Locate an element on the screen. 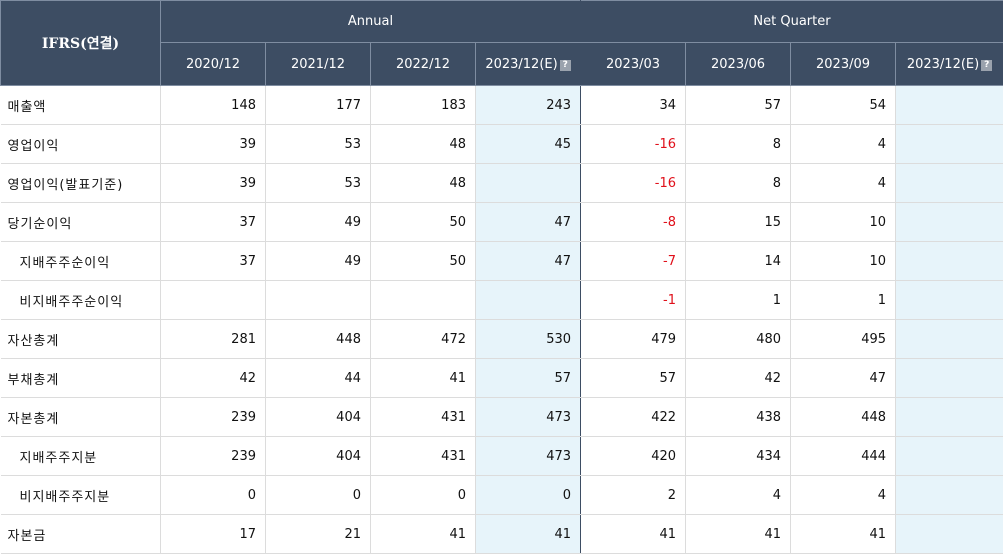  row-label: 부채총계 is located at coordinates (81, 378).